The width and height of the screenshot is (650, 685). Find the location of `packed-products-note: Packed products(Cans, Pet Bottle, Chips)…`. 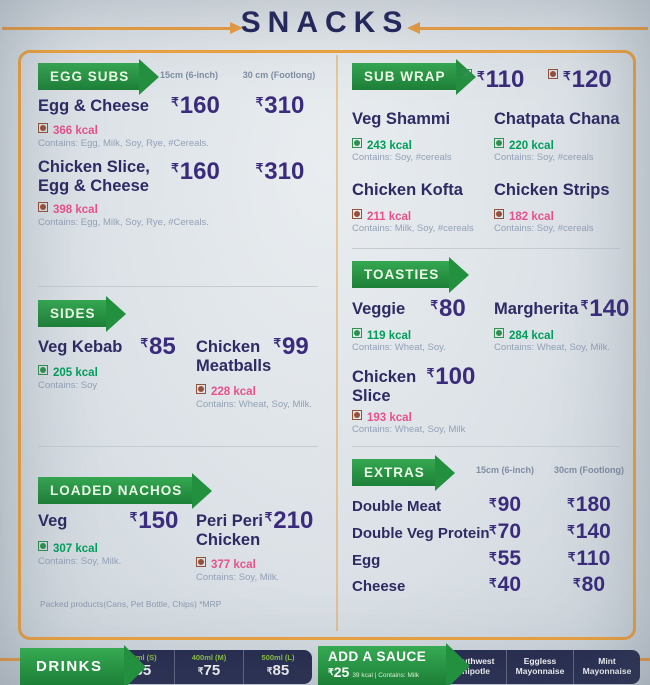

packed-products-note: Packed products(Cans, Pet Bottle, Chips)… is located at coordinates (131, 604).